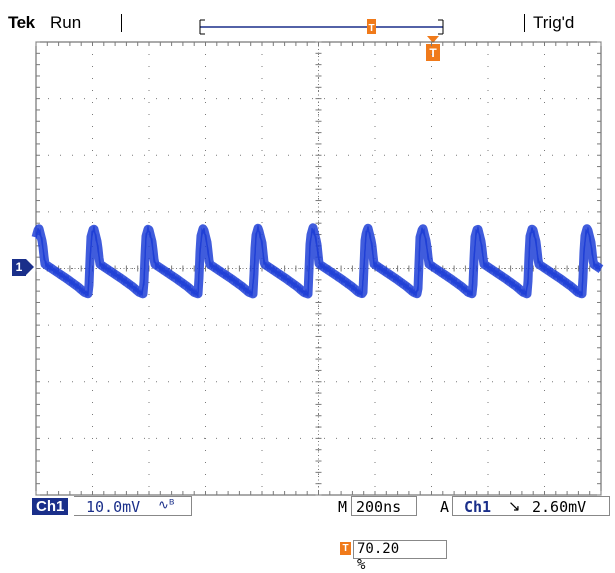 The height and width of the screenshot is (573, 615). I want to click on svg-text: T, so click(371, 28).